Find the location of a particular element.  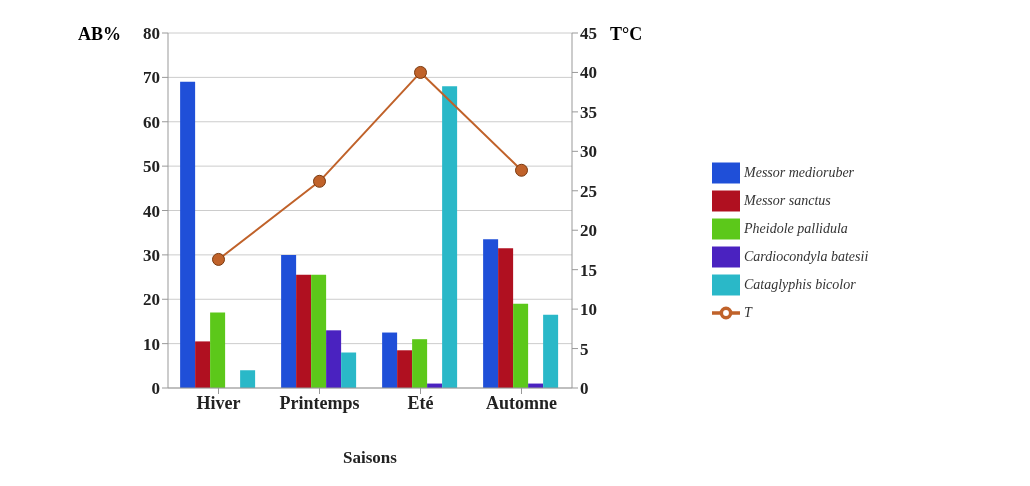

y2-tick-label: 15 is located at coordinates (588, 270).